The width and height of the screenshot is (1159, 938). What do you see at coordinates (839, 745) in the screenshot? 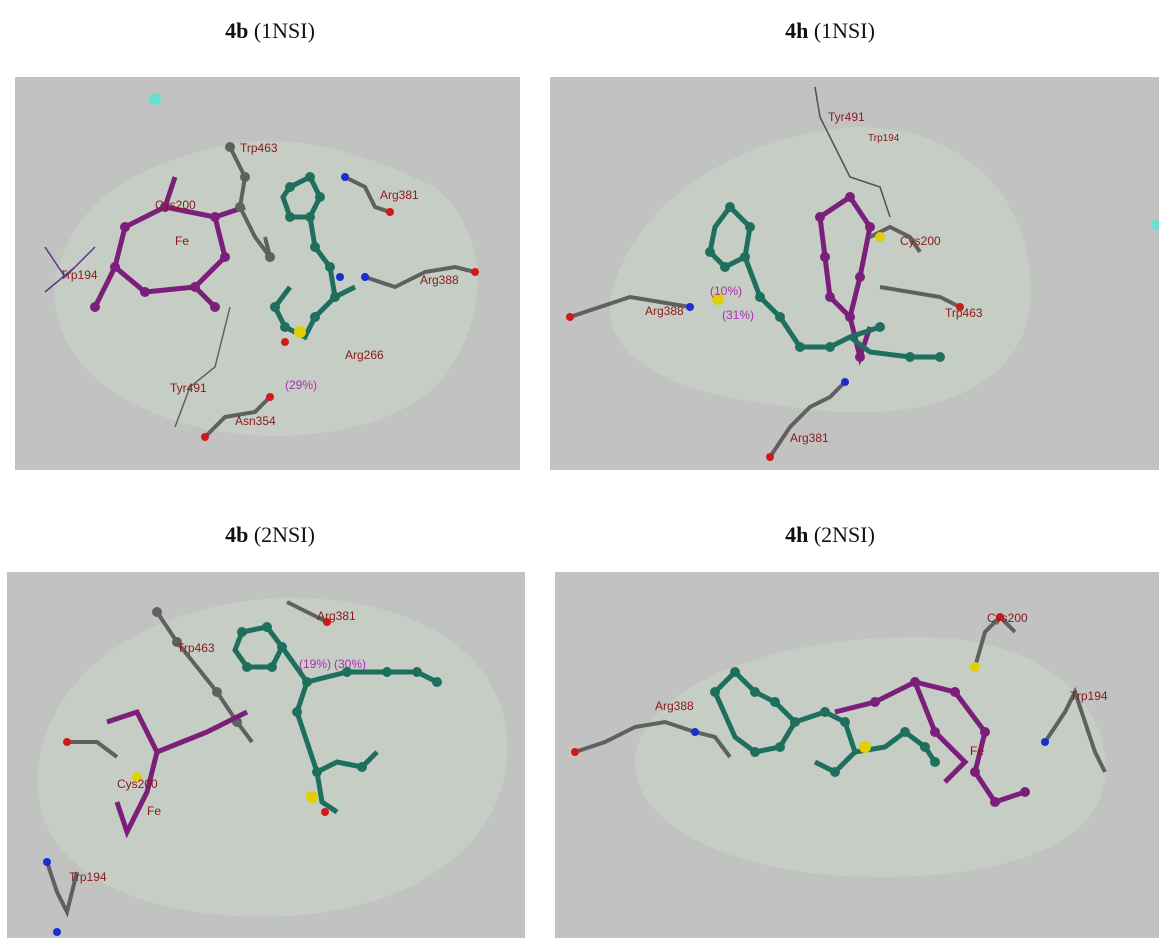
I see `molecule-view-4h-2nsi: Cys200 Trp194 Arg388 Fe` at bounding box center [839, 745].